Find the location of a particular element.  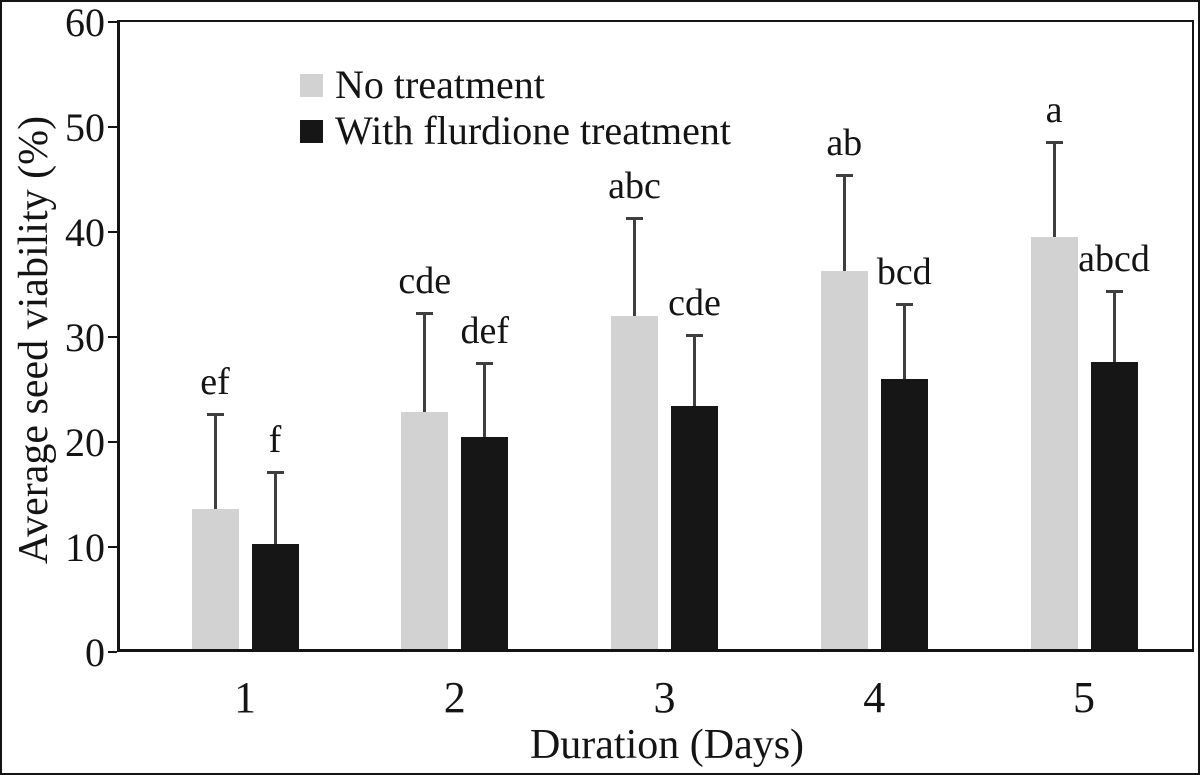

x-tick-label: 2 is located at coordinates (454, 697).